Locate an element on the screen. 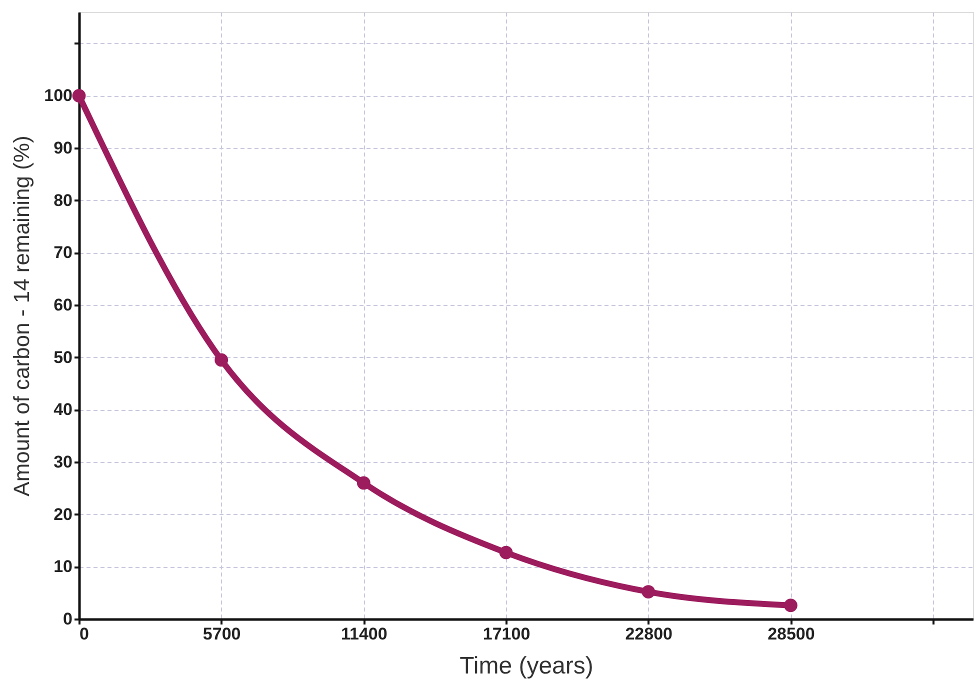 This screenshot has height=684, width=977. x-tick-label: 11400 is located at coordinates (364, 634).